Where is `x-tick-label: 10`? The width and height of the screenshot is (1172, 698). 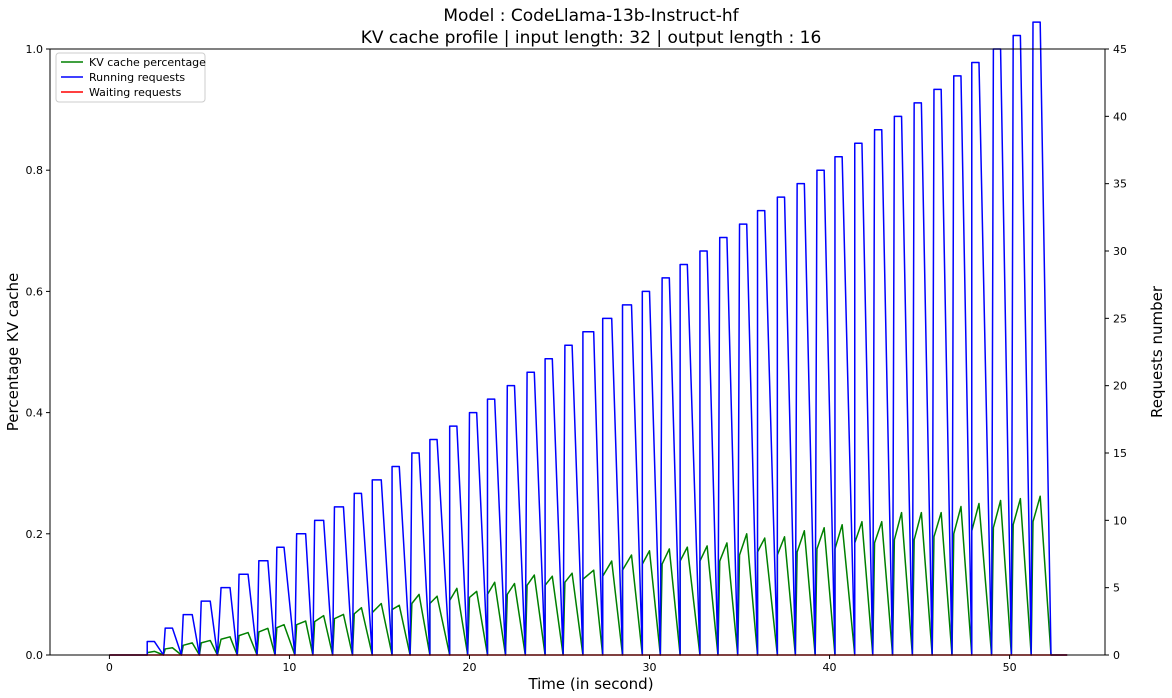
x-tick-label: 10 is located at coordinates (289, 667).